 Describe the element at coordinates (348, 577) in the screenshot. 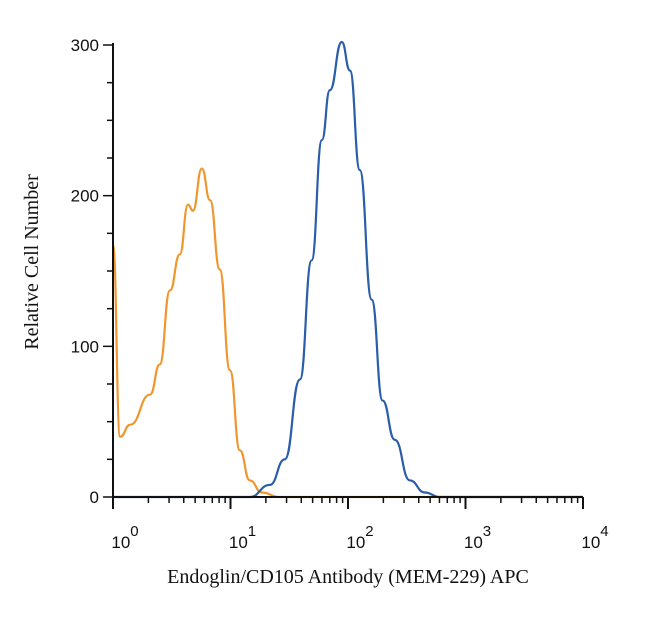

I see `x-axis-title: Endoglin/CD105 Antibody (MEM-229) APC` at that location.